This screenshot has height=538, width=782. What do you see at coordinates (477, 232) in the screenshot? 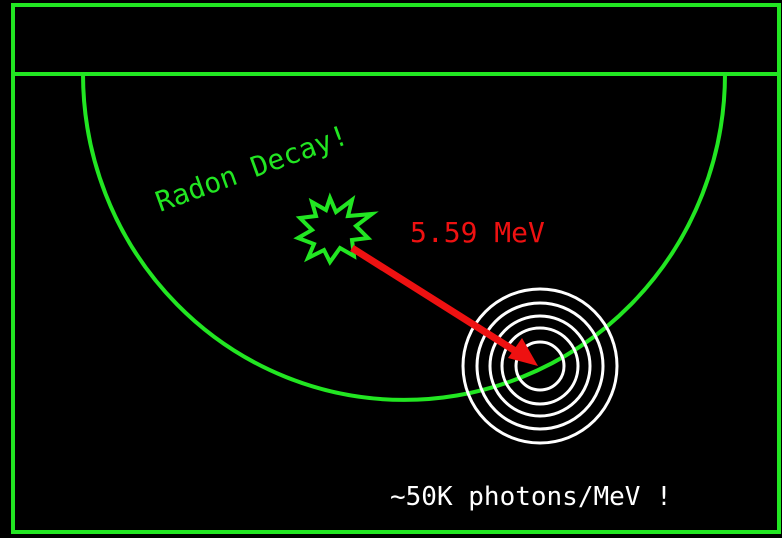
I see `energy-label: 5.59 MeV` at bounding box center [477, 232].